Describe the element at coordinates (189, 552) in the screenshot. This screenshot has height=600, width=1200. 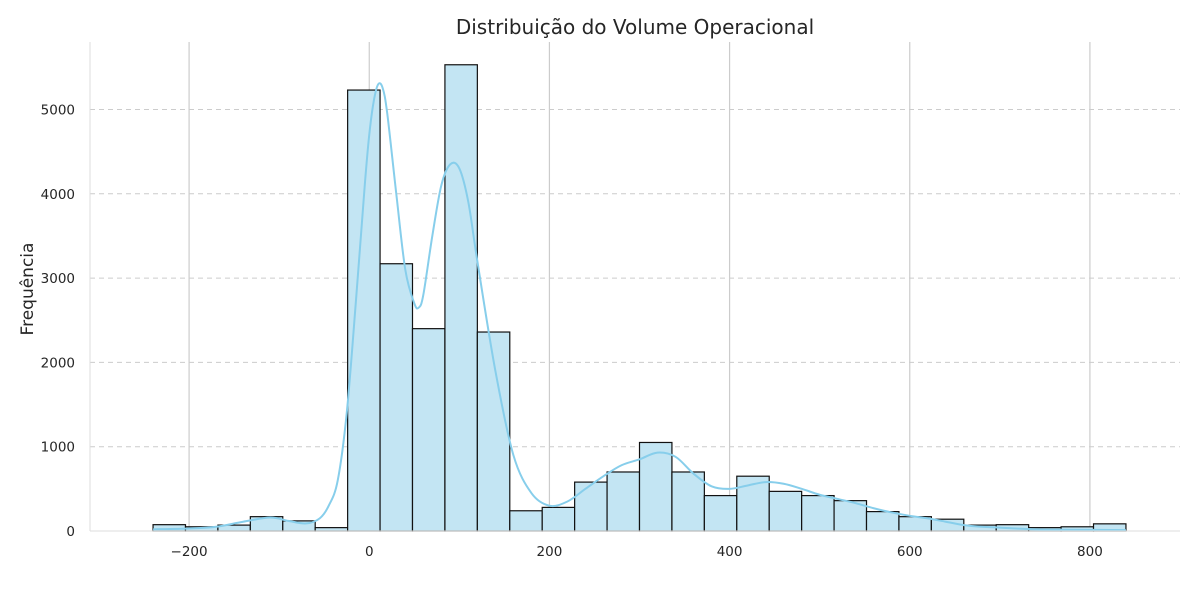
I see `x-tick-label: −200` at that location.